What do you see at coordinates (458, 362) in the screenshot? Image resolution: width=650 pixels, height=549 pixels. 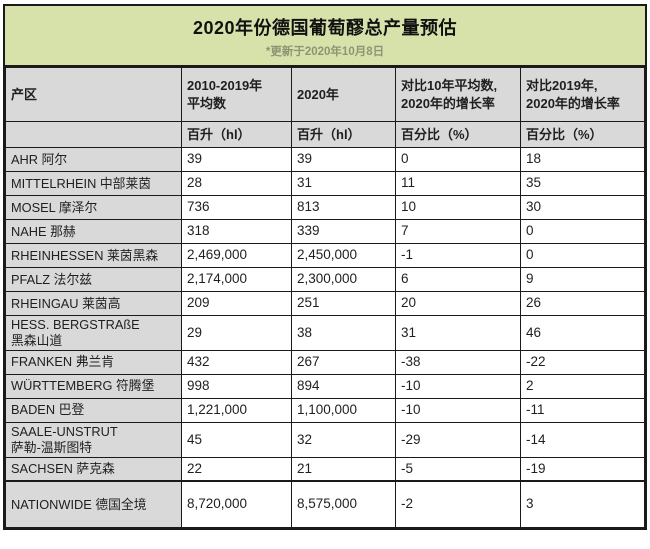 I see `vs10-cell: -38` at bounding box center [458, 362].